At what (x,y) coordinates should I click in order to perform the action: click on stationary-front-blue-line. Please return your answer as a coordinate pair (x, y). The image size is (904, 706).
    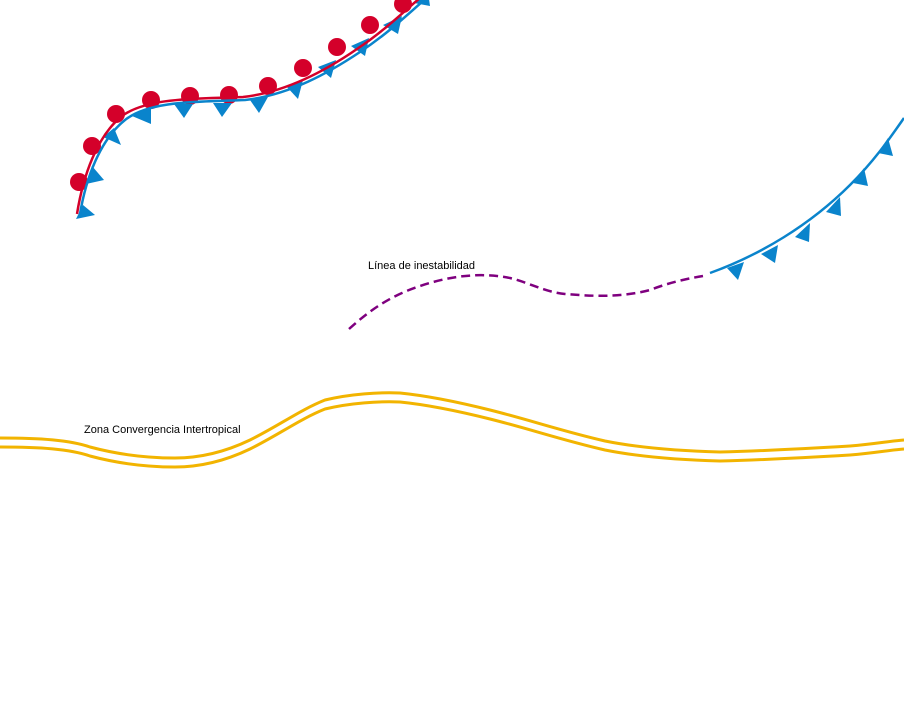
    Looking at the image, I should click on (252, 107).